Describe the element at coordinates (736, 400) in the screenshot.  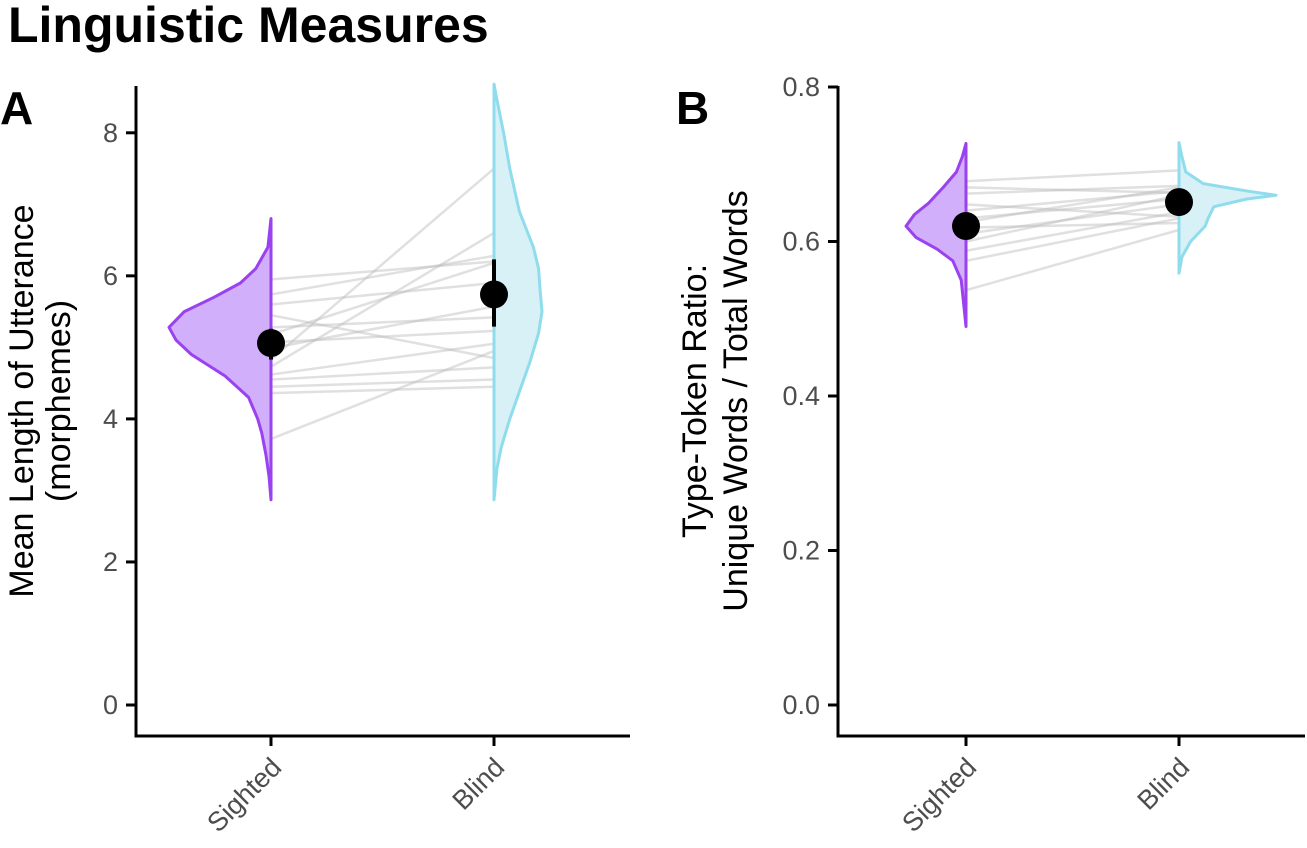
I see `y-axis-title: Unique Words / Total Words` at that location.